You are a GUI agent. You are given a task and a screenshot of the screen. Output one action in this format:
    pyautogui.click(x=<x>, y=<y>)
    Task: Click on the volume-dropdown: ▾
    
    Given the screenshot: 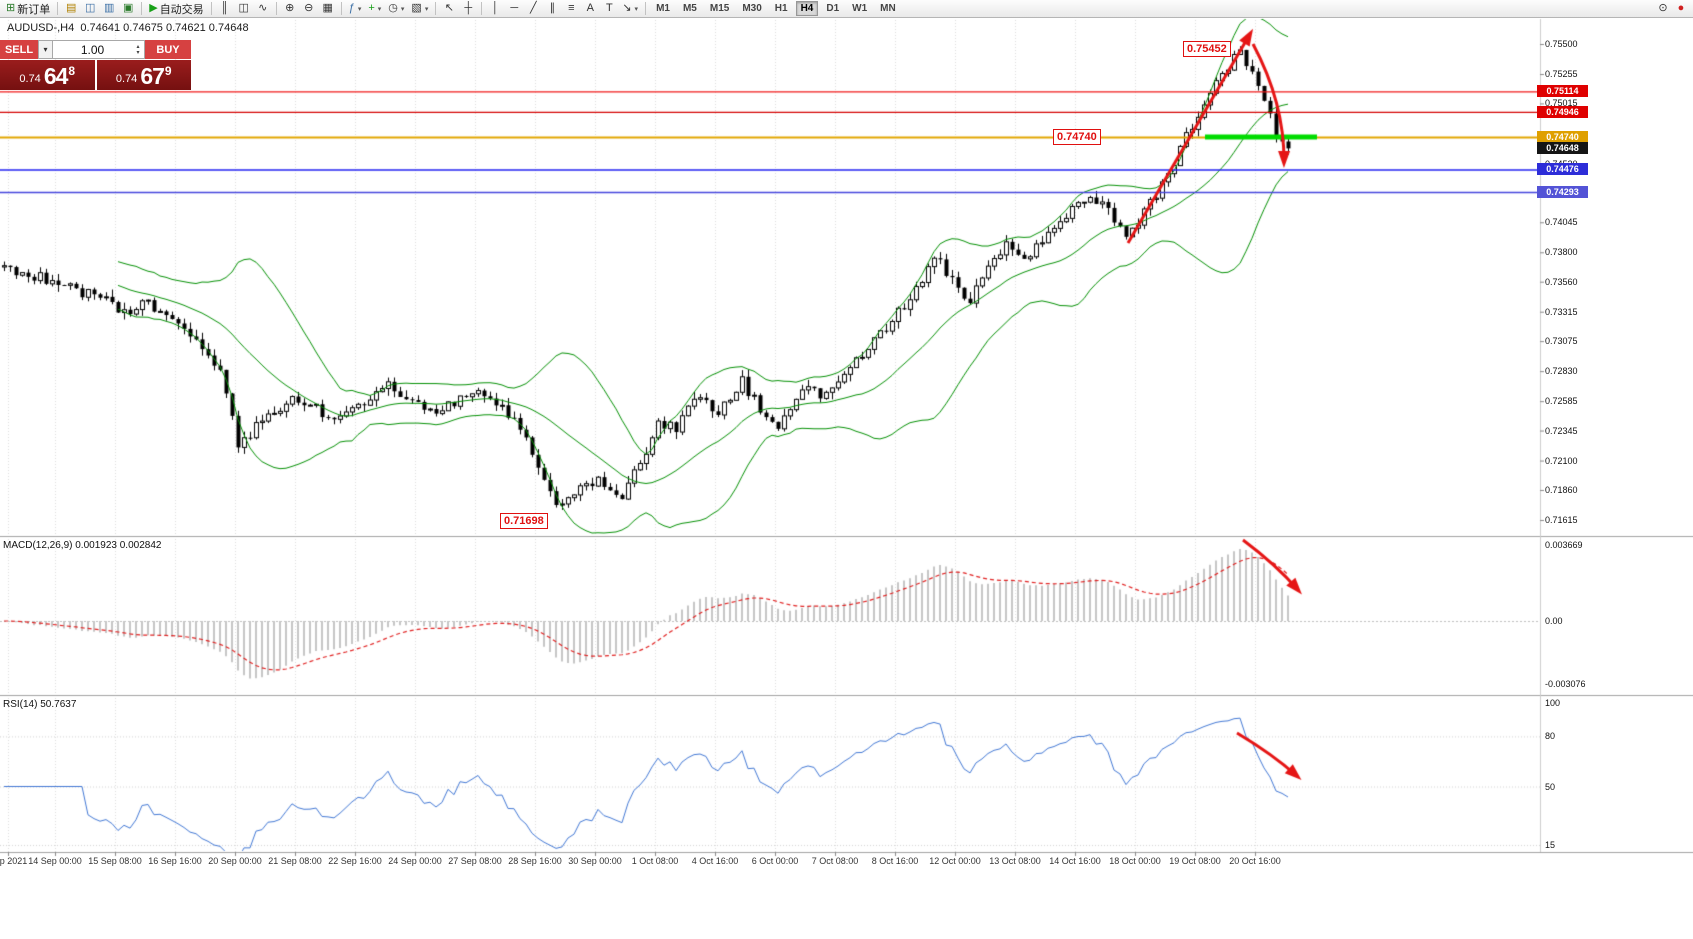 What is the action you would take?
    pyautogui.click(x=45, y=49)
    